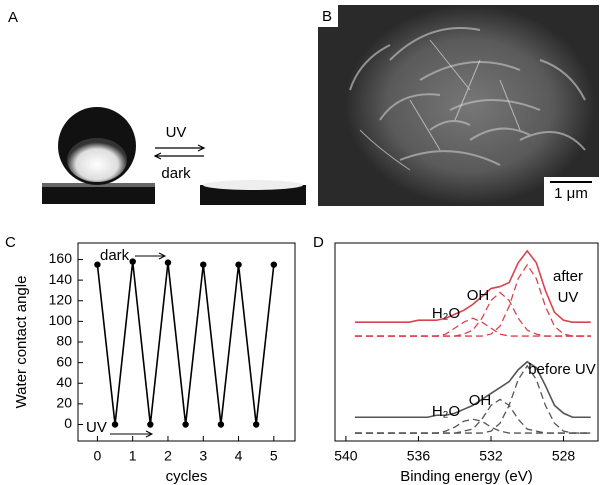  Describe the element at coordinates (21, 342) in the screenshot. I see `y-axis-label: Water contact angle` at that location.